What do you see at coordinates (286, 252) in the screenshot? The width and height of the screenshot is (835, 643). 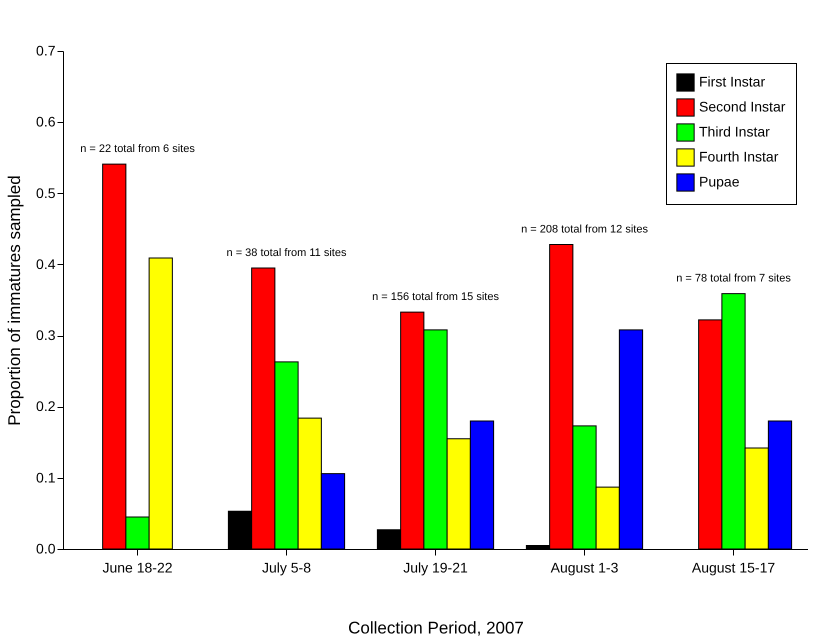 I see `annotation: n = 38 total from 11 sites` at bounding box center [286, 252].